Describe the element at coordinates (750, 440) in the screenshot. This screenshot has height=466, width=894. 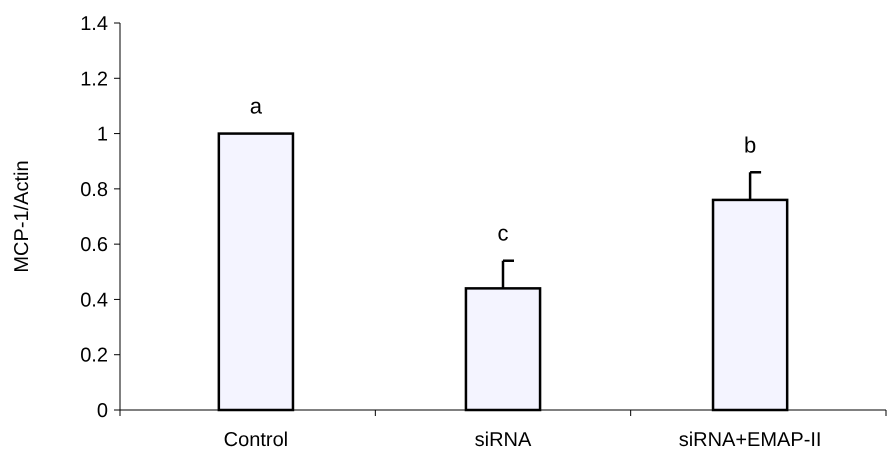
I see `x-tick-label: siRNA+EMAP-II` at that location.